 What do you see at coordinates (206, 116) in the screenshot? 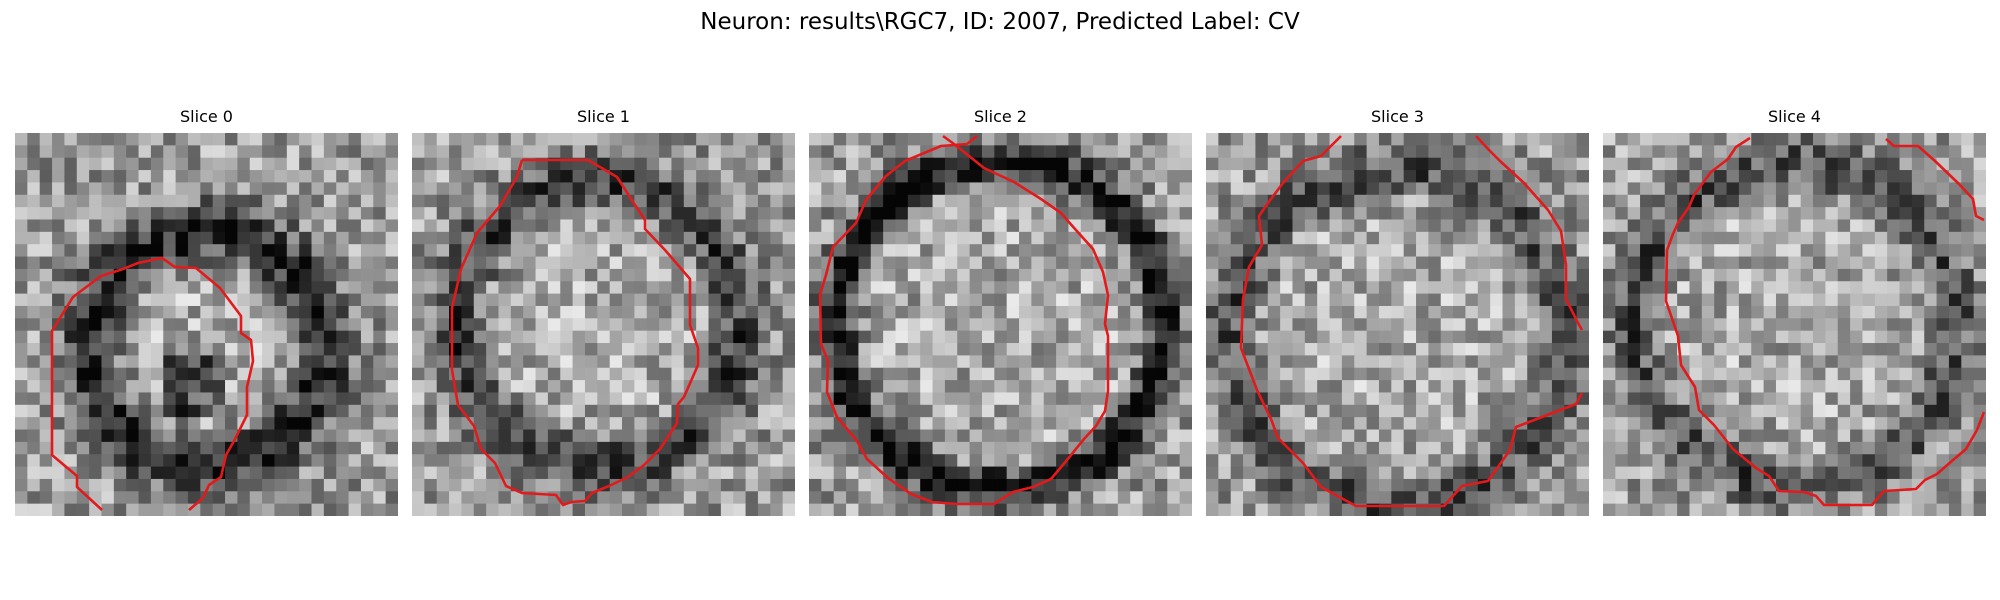
I see `slice-title: Slice 0` at bounding box center [206, 116].